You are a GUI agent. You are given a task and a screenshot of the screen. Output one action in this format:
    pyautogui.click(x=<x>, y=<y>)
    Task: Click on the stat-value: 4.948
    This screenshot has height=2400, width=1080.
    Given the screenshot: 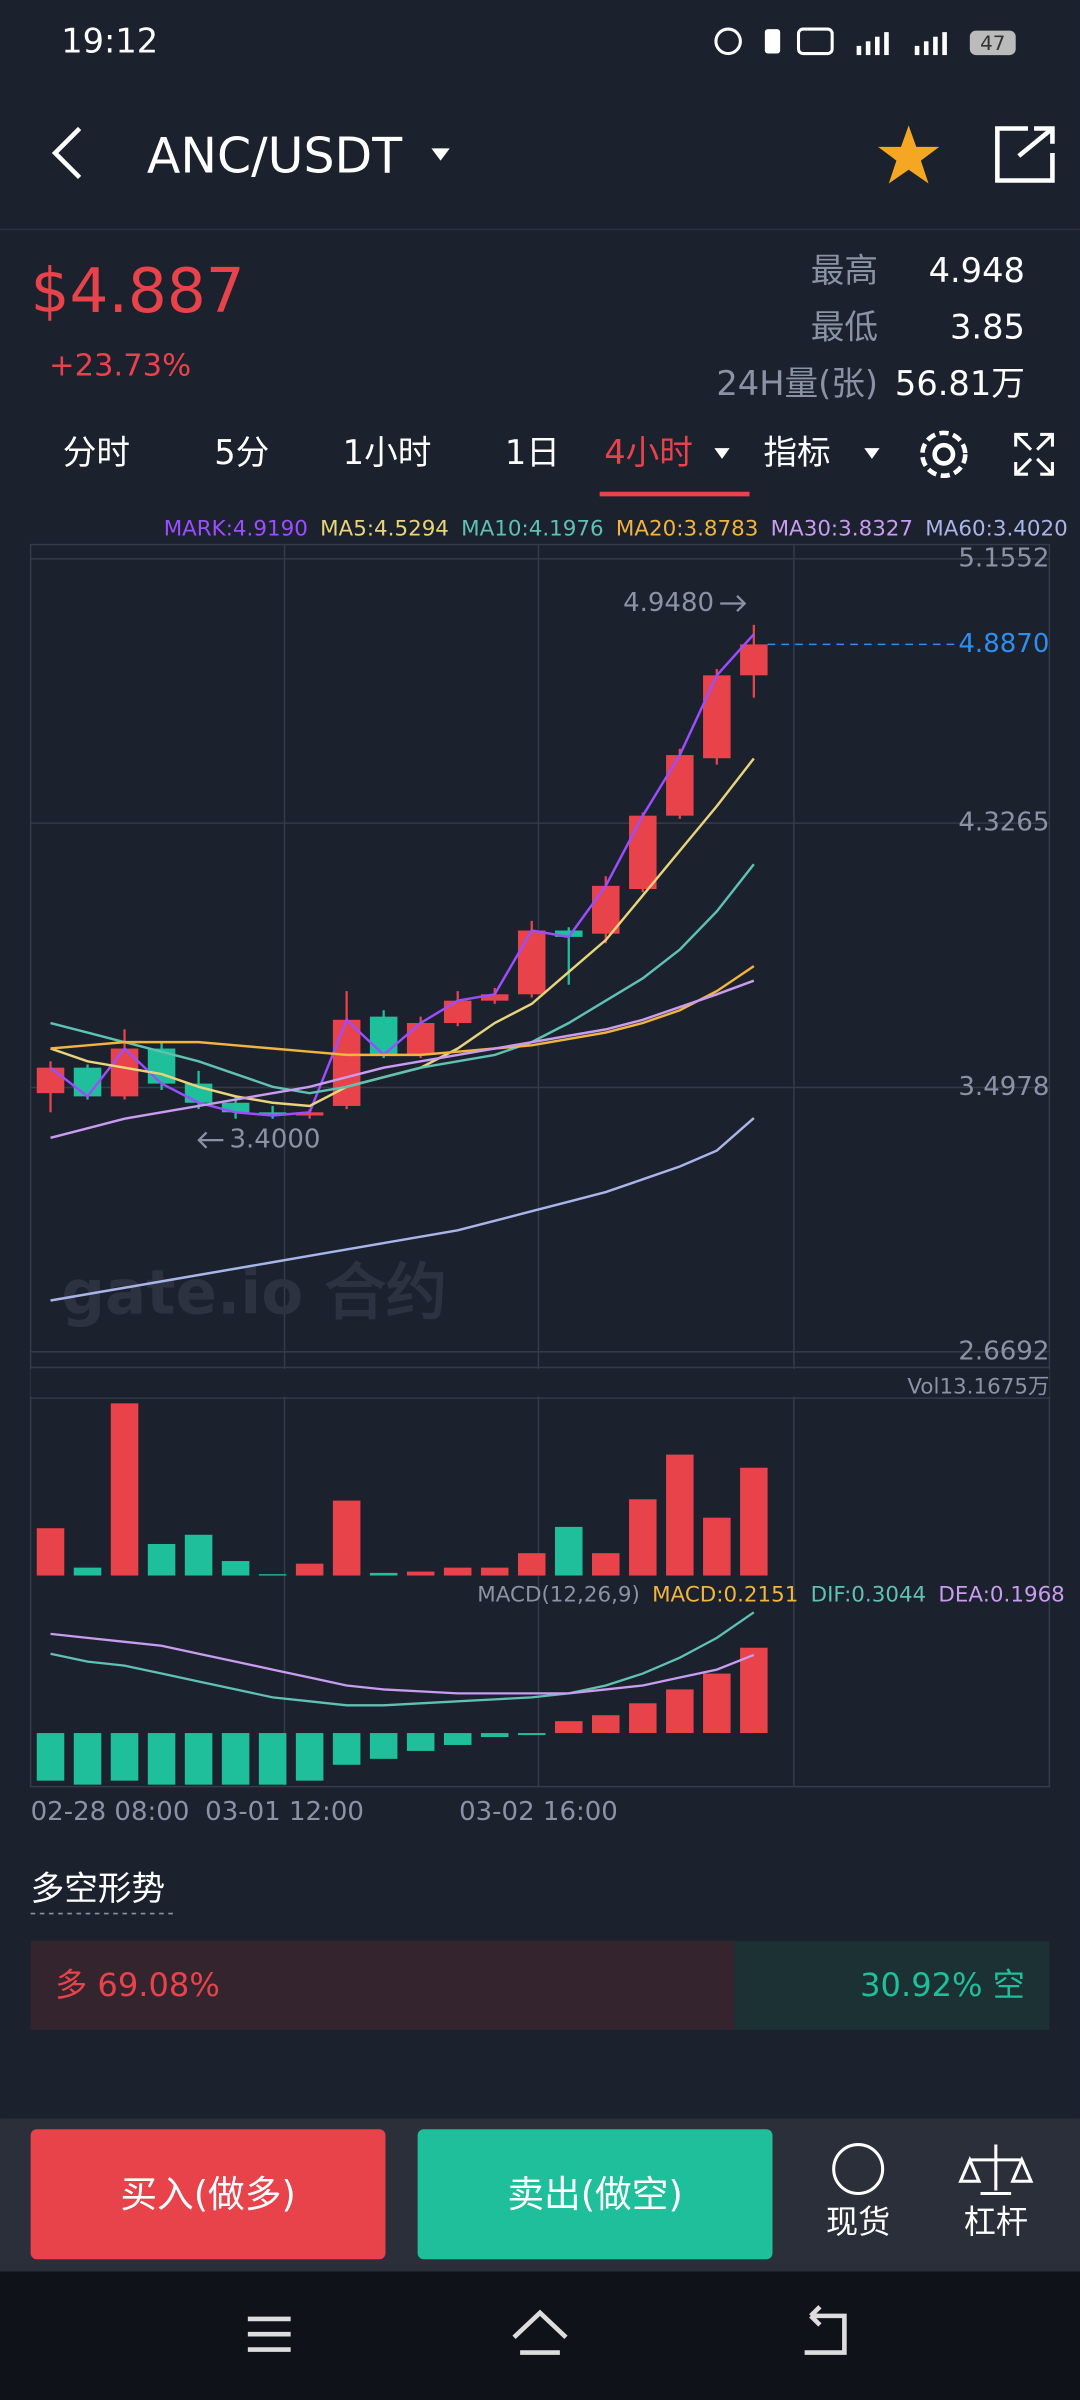 What is the action you would take?
    pyautogui.click(x=977, y=270)
    